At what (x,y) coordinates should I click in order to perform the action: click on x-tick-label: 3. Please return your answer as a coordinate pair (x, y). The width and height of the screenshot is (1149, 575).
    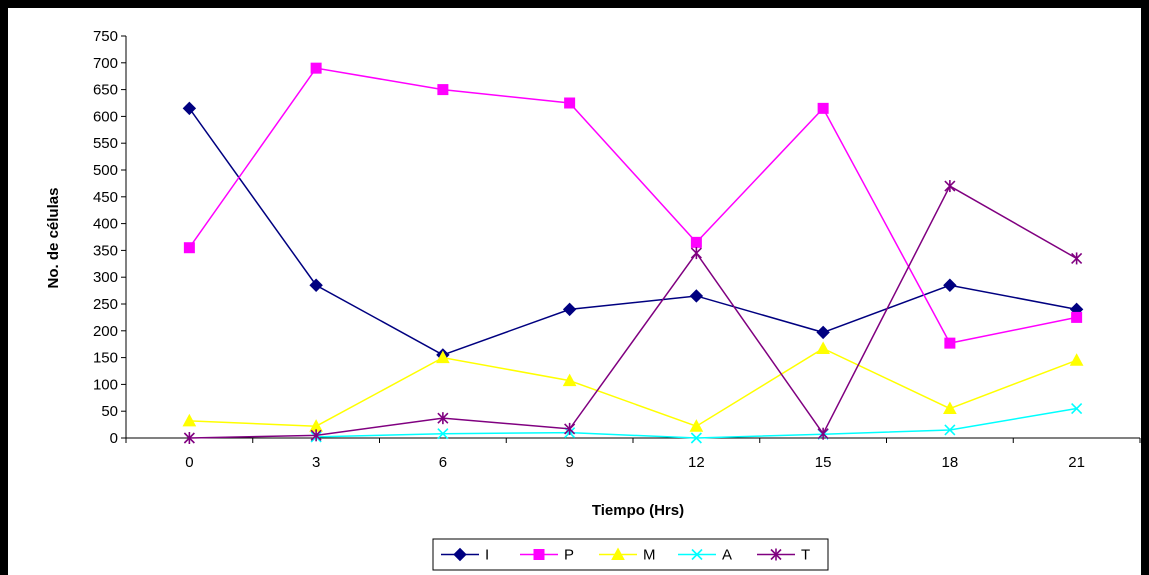
    Looking at the image, I should click on (316, 462).